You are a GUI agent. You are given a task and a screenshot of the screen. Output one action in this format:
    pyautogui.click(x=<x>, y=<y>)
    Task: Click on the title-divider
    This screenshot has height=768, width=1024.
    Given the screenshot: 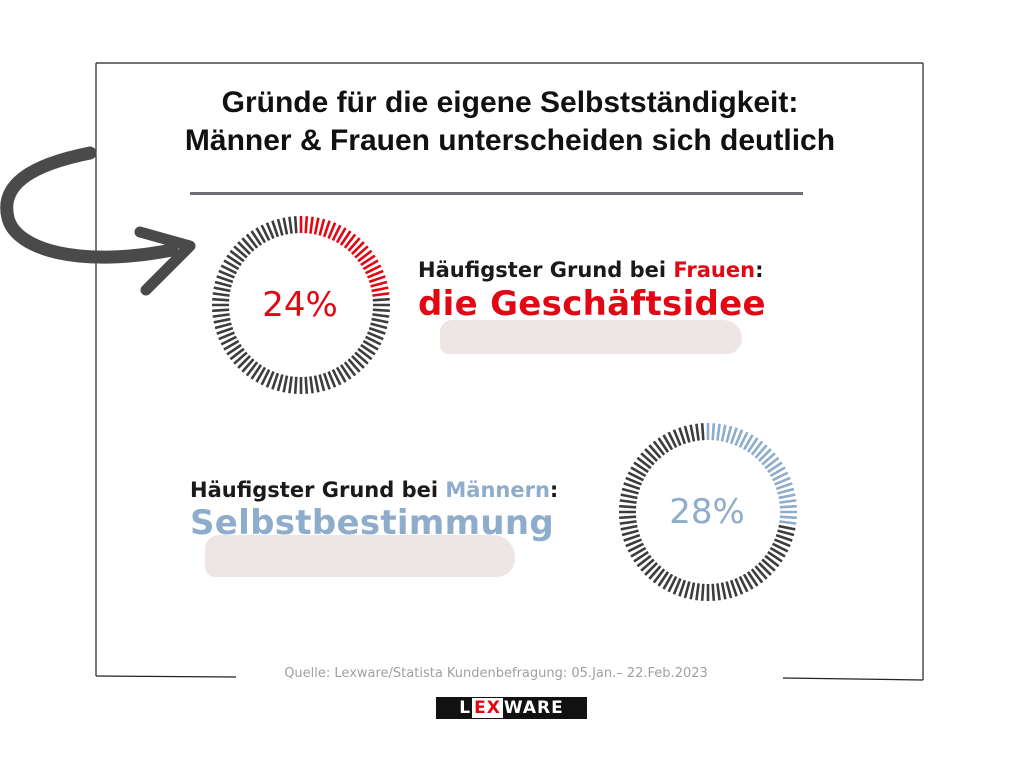 What is the action you would take?
    pyautogui.click(x=496, y=193)
    